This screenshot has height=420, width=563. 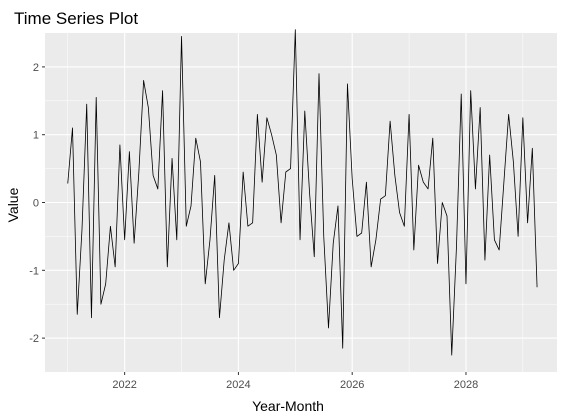 What do you see at coordinates (295, 385) in the screenshot?
I see `x-axis-tick-labels: 2022 2024 2026 2028` at bounding box center [295, 385].